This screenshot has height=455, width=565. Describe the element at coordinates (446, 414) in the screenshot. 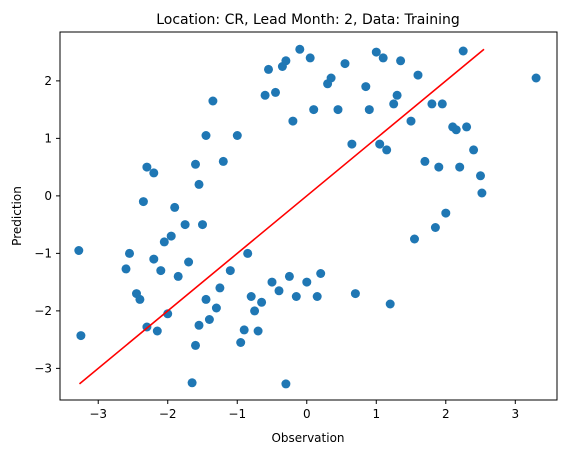

I see `x-tick-label: 2` at that location.